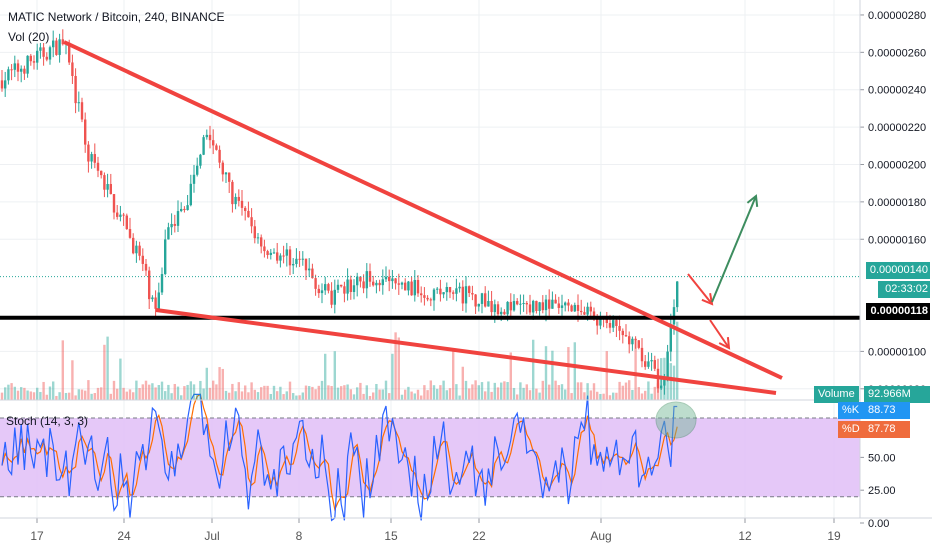 The image size is (932, 550). Describe the element at coordinates (29, 37) in the screenshot. I see `volume-indicator-label: Vol (20)` at that location.